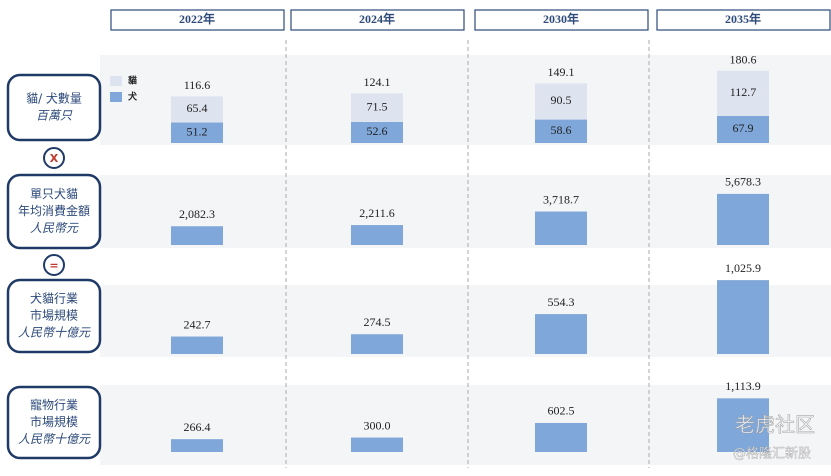 The image size is (831, 476). What do you see at coordinates (561, 411) in the screenshot?
I see `value-label: 602.5` at bounding box center [561, 411].